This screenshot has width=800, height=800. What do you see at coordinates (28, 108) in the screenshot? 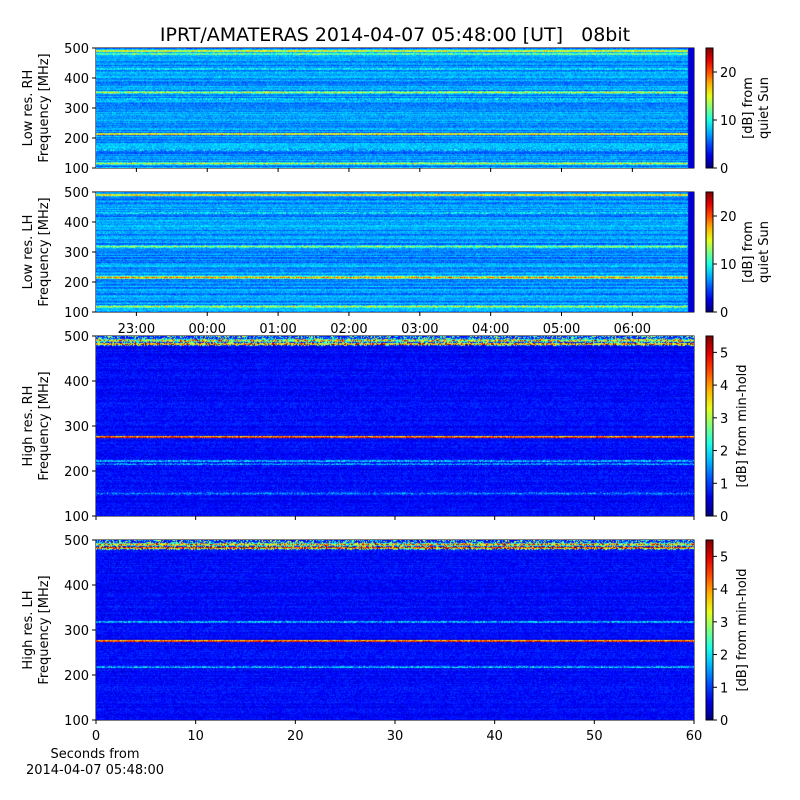
I see `y-label-line: Low res. RH` at bounding box center [28, 108].